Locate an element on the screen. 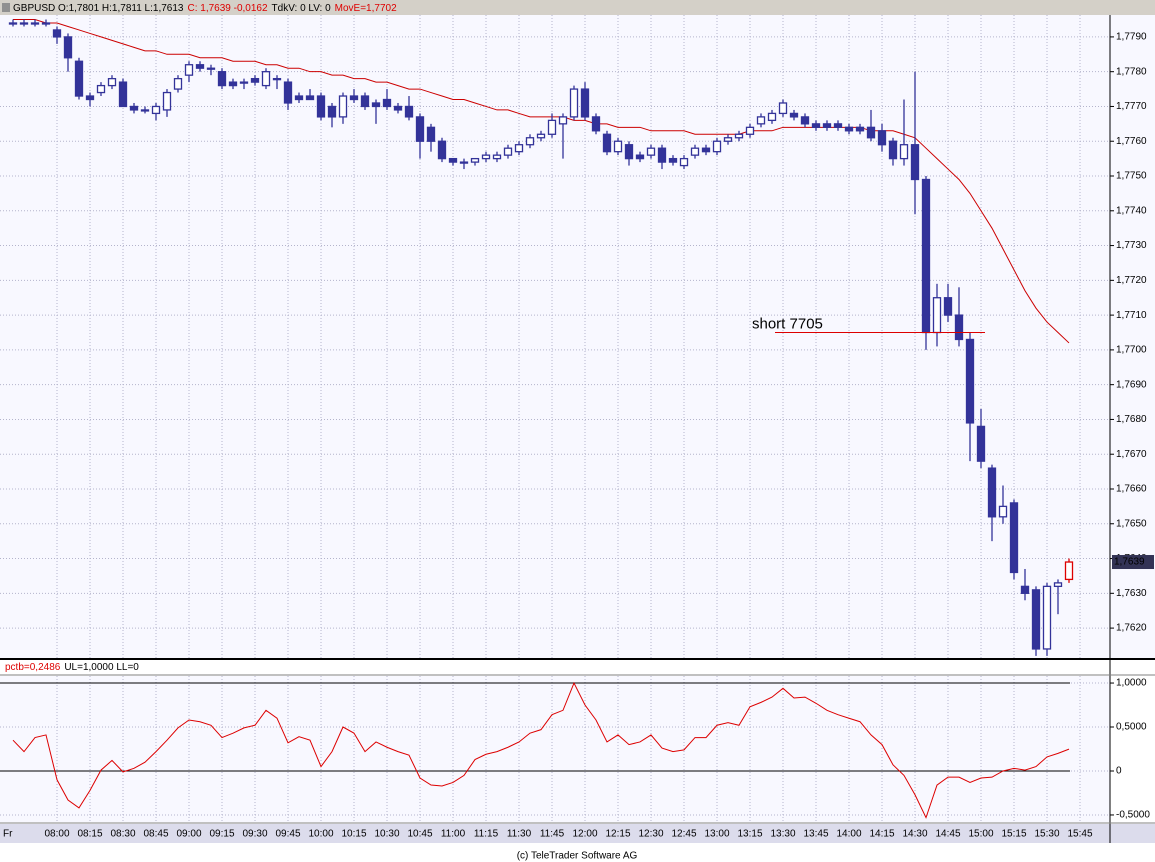 This screenshot has height=862, width=1155. header-icon is located at coordinates (6, 7).